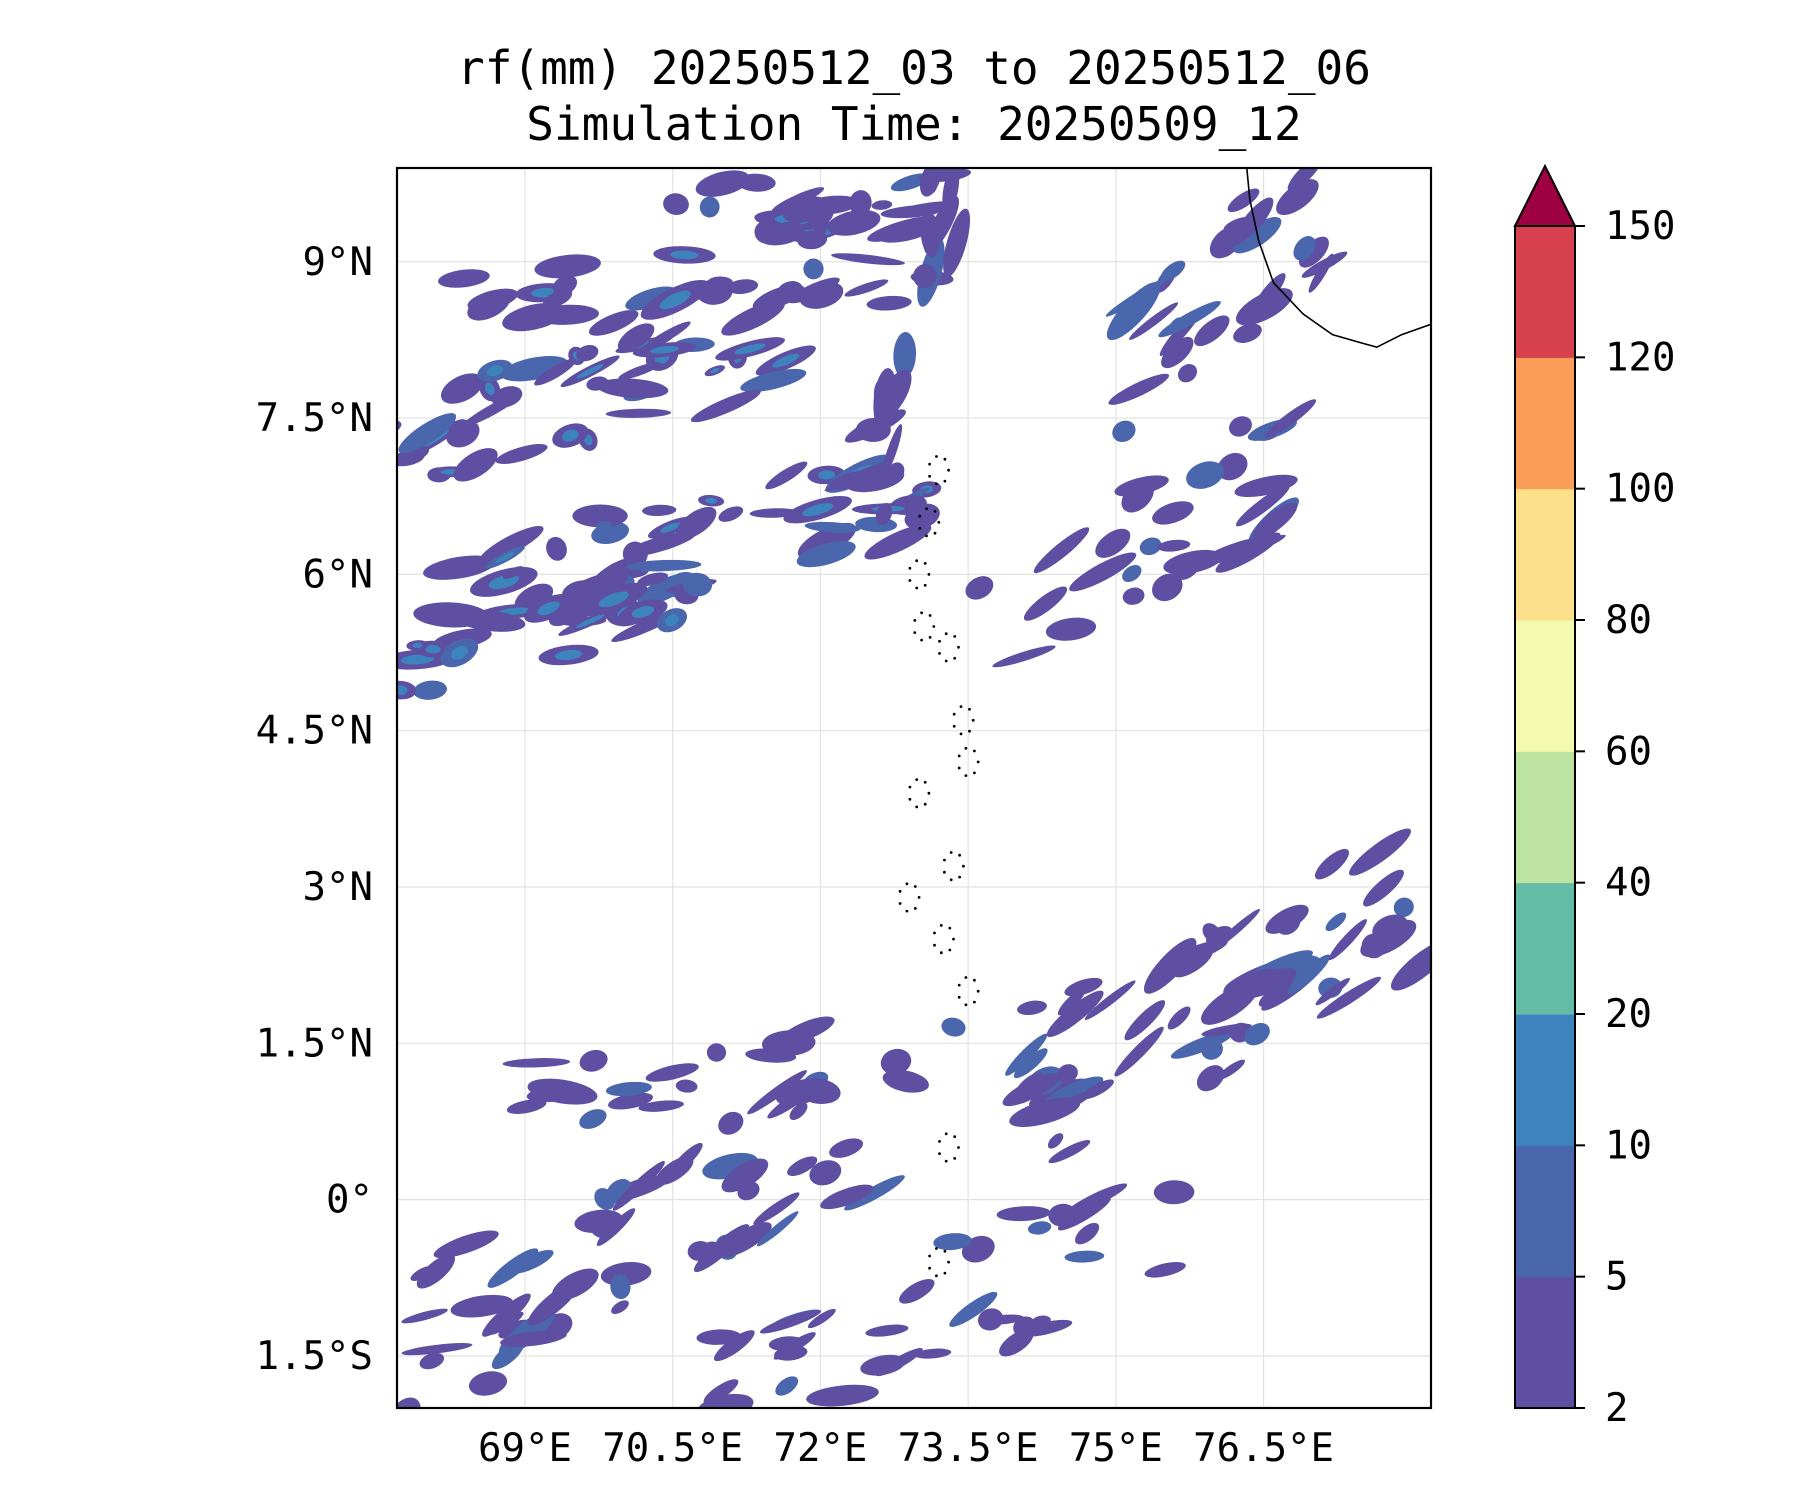 The width and height of the screenshot is (1800, 1500). I want to click on x-tick-label: 69°E, so click(525, 1448).